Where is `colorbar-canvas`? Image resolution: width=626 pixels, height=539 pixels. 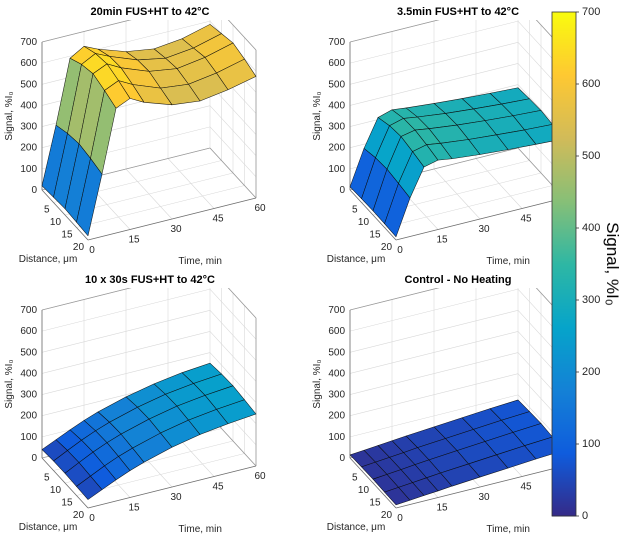
colorbar-canvas is located at coordinates (577, 270).